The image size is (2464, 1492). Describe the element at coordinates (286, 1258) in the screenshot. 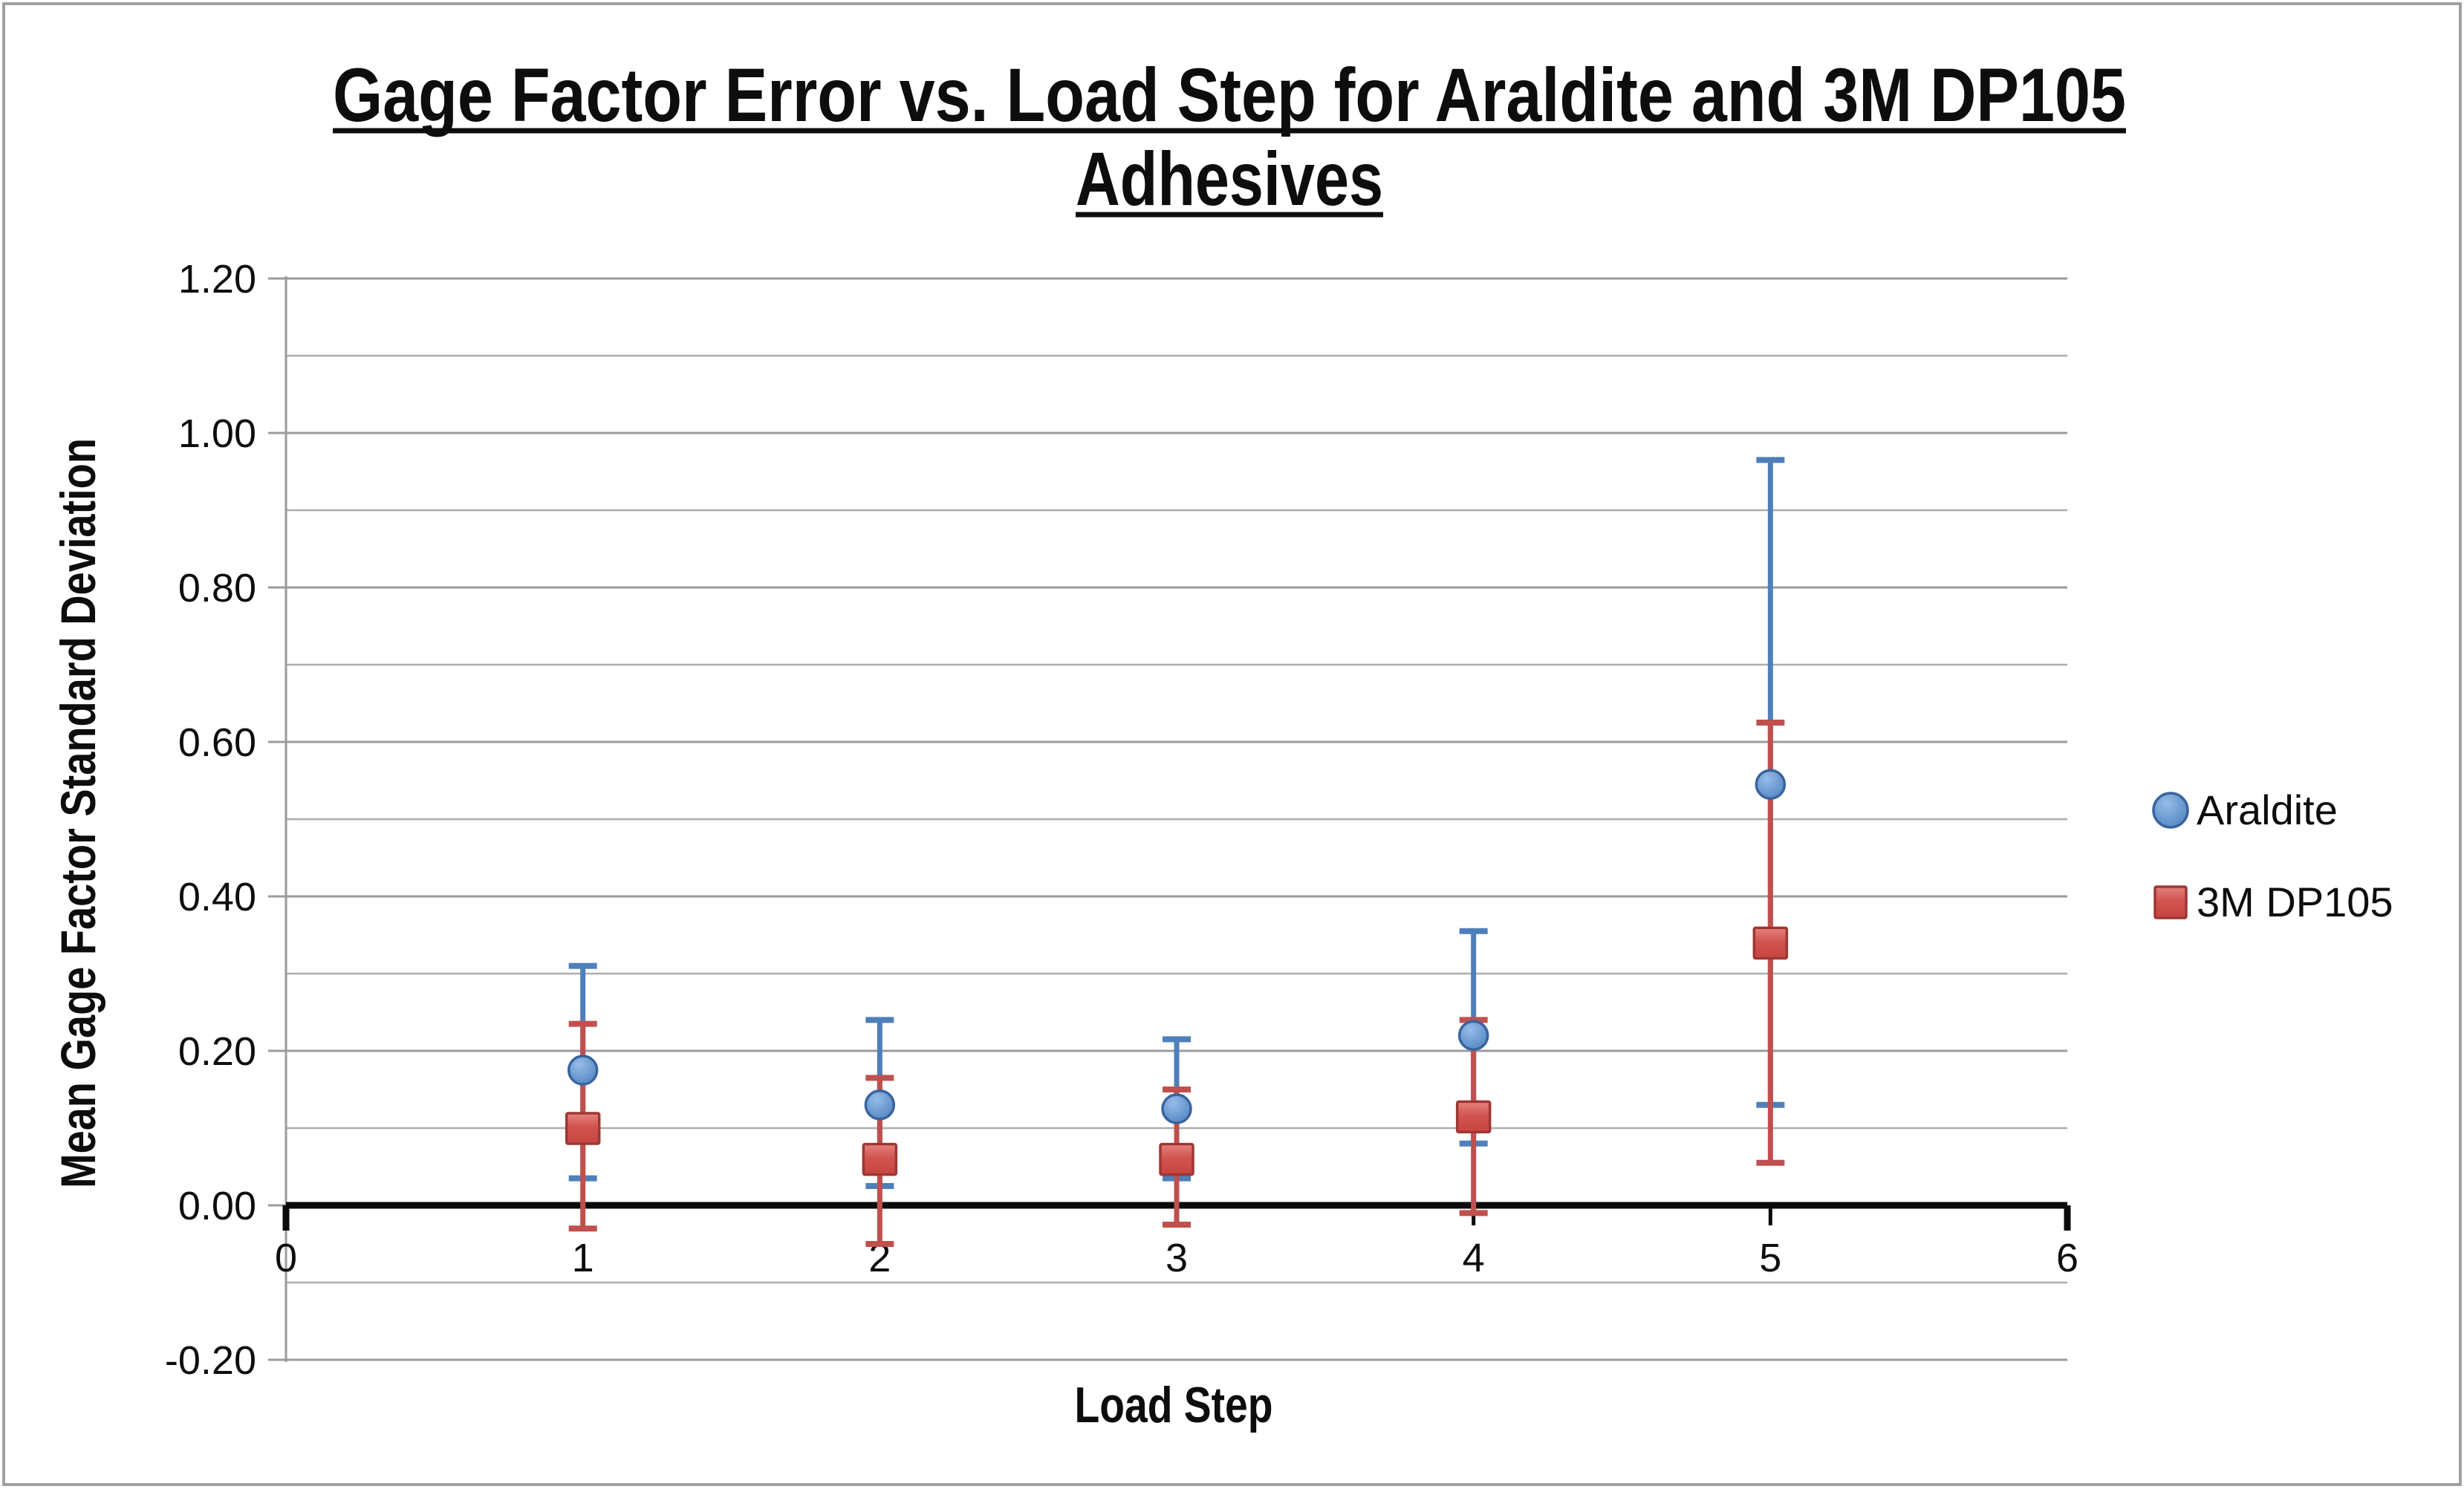

I see `x-tick-label: 0` at that location.